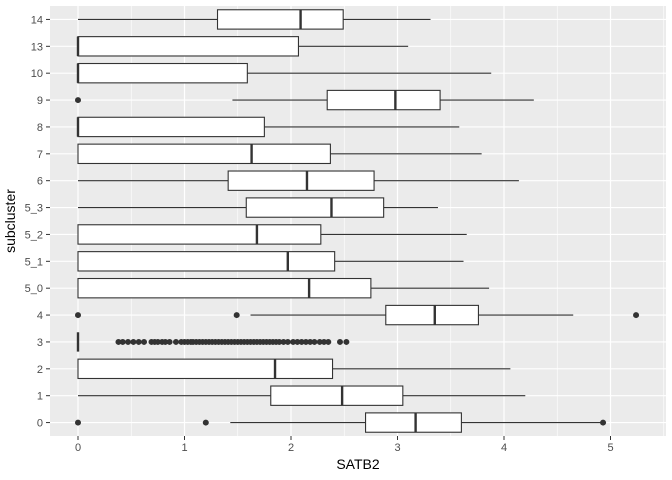 Image resolution: width=672 pixels, height=480 pixels. What do you see at coordinates (40, 343) in the screenshot?
I see `y-tick-label: 3` at bounding box center [40, 343].